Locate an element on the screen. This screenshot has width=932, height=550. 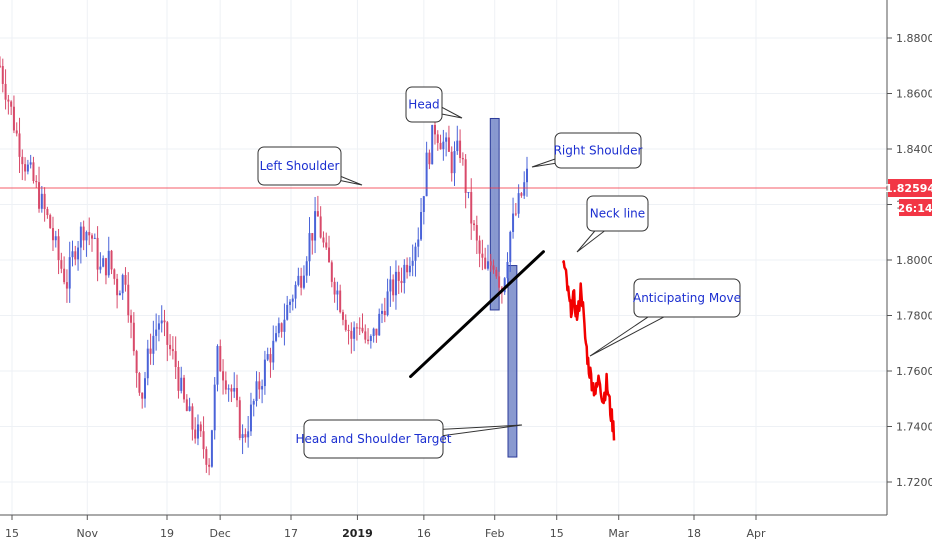
current-price-label: 1.82594 is located at coordinates (908, 188).